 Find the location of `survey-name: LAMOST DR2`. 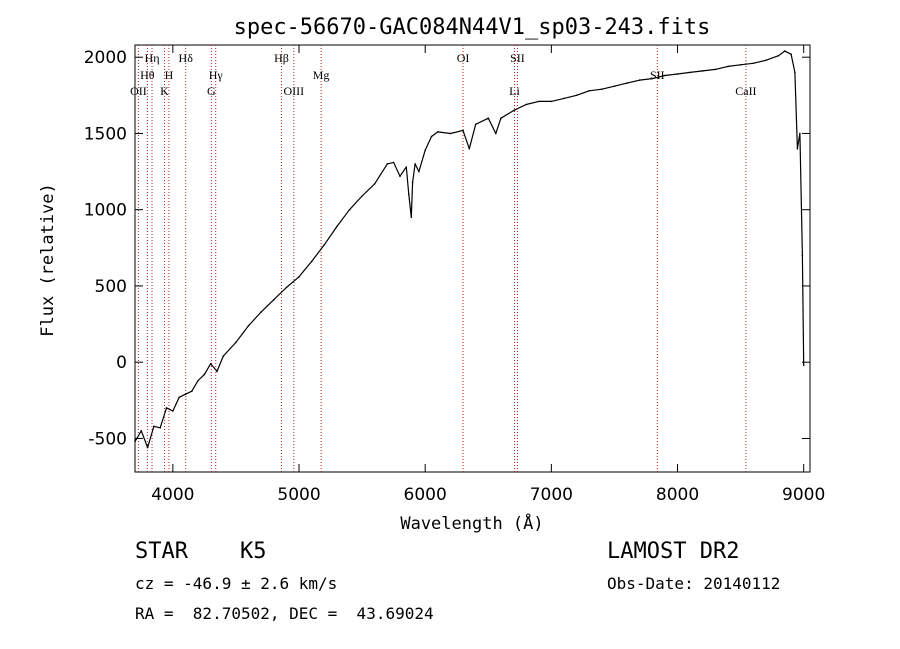

survey-name: LAMOST DR2 is located at coordinates (673, 551).